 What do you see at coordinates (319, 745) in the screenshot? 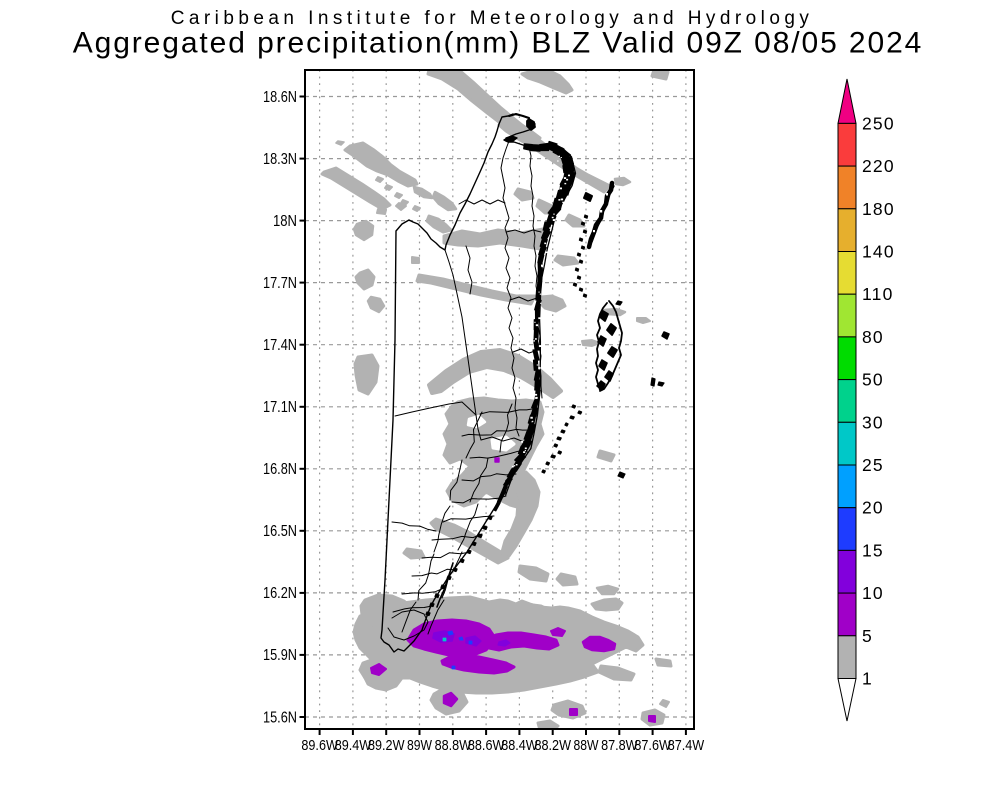
I see `svg-text: 89.6W` at bounding box center [319, 745].